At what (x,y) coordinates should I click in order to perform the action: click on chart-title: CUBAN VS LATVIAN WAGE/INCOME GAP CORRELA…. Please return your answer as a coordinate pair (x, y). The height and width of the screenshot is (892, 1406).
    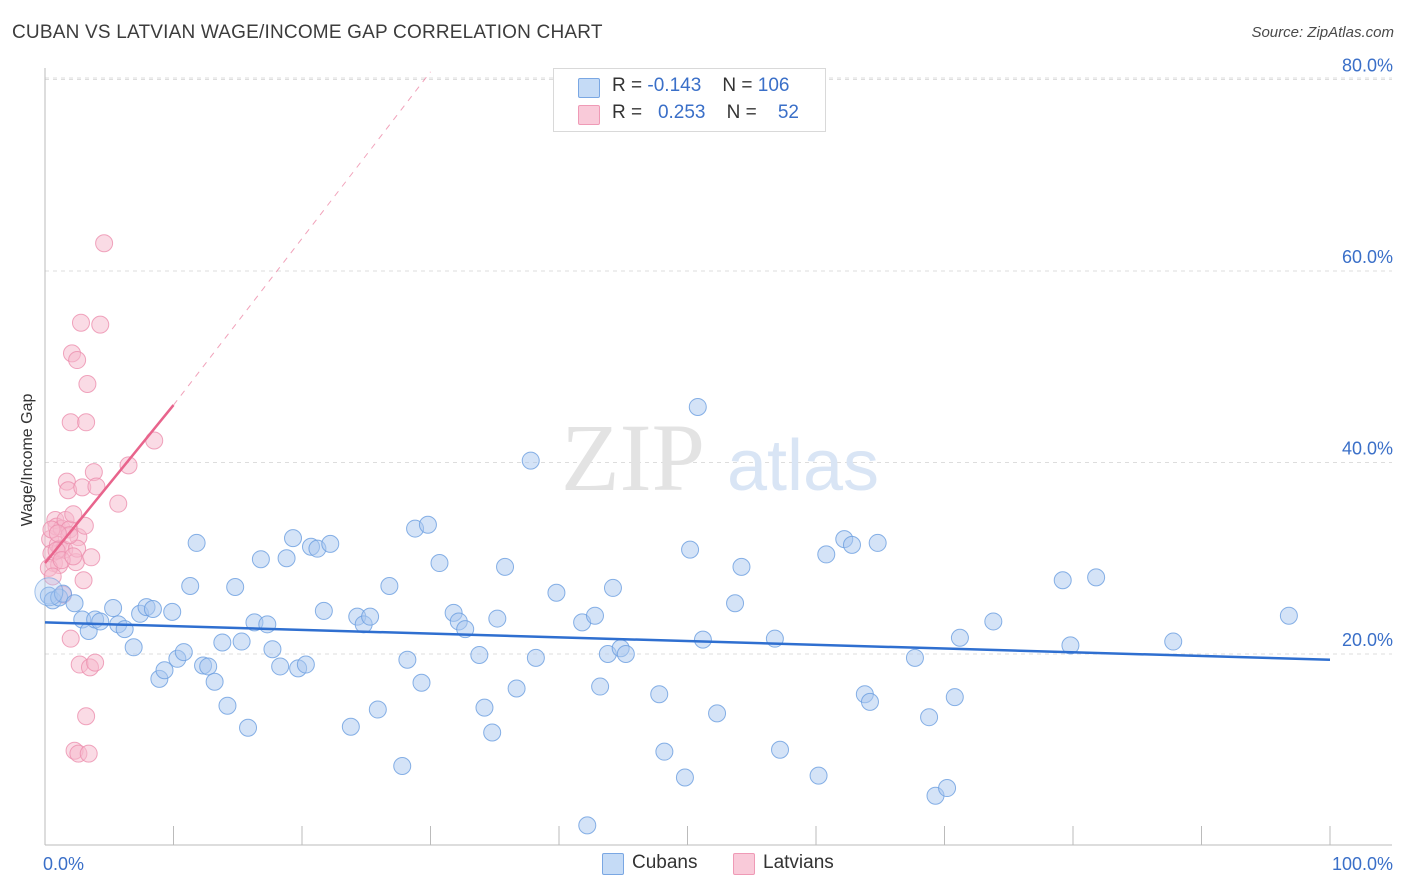
    Looking at the image, I should click on (307, 32).